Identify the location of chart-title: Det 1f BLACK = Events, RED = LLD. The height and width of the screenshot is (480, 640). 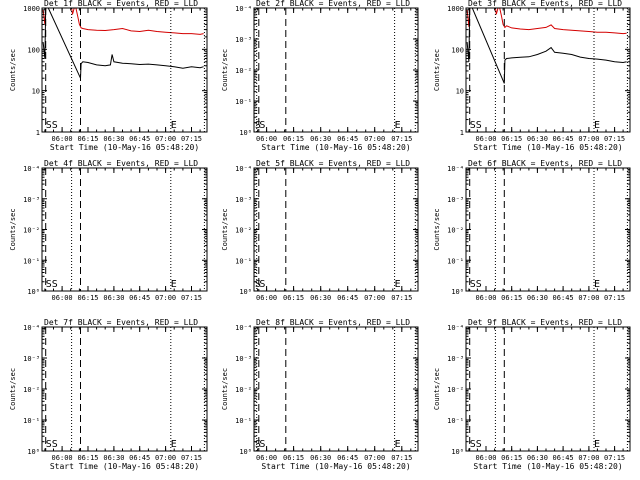
(121, 4).